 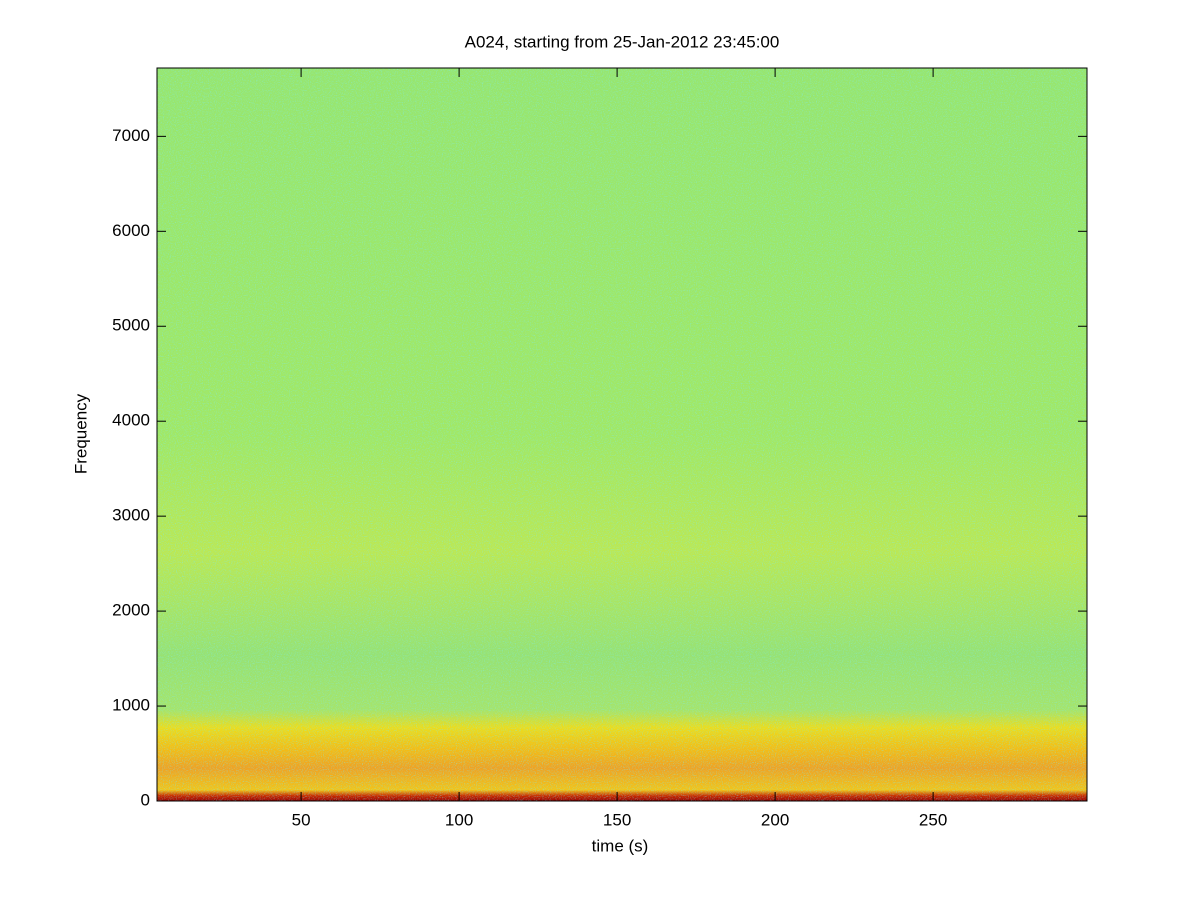 What do you see at coordinates (131, 325) in the screenshot?
I see `y-tick-label: 5000` at bounding box center [131, 325].